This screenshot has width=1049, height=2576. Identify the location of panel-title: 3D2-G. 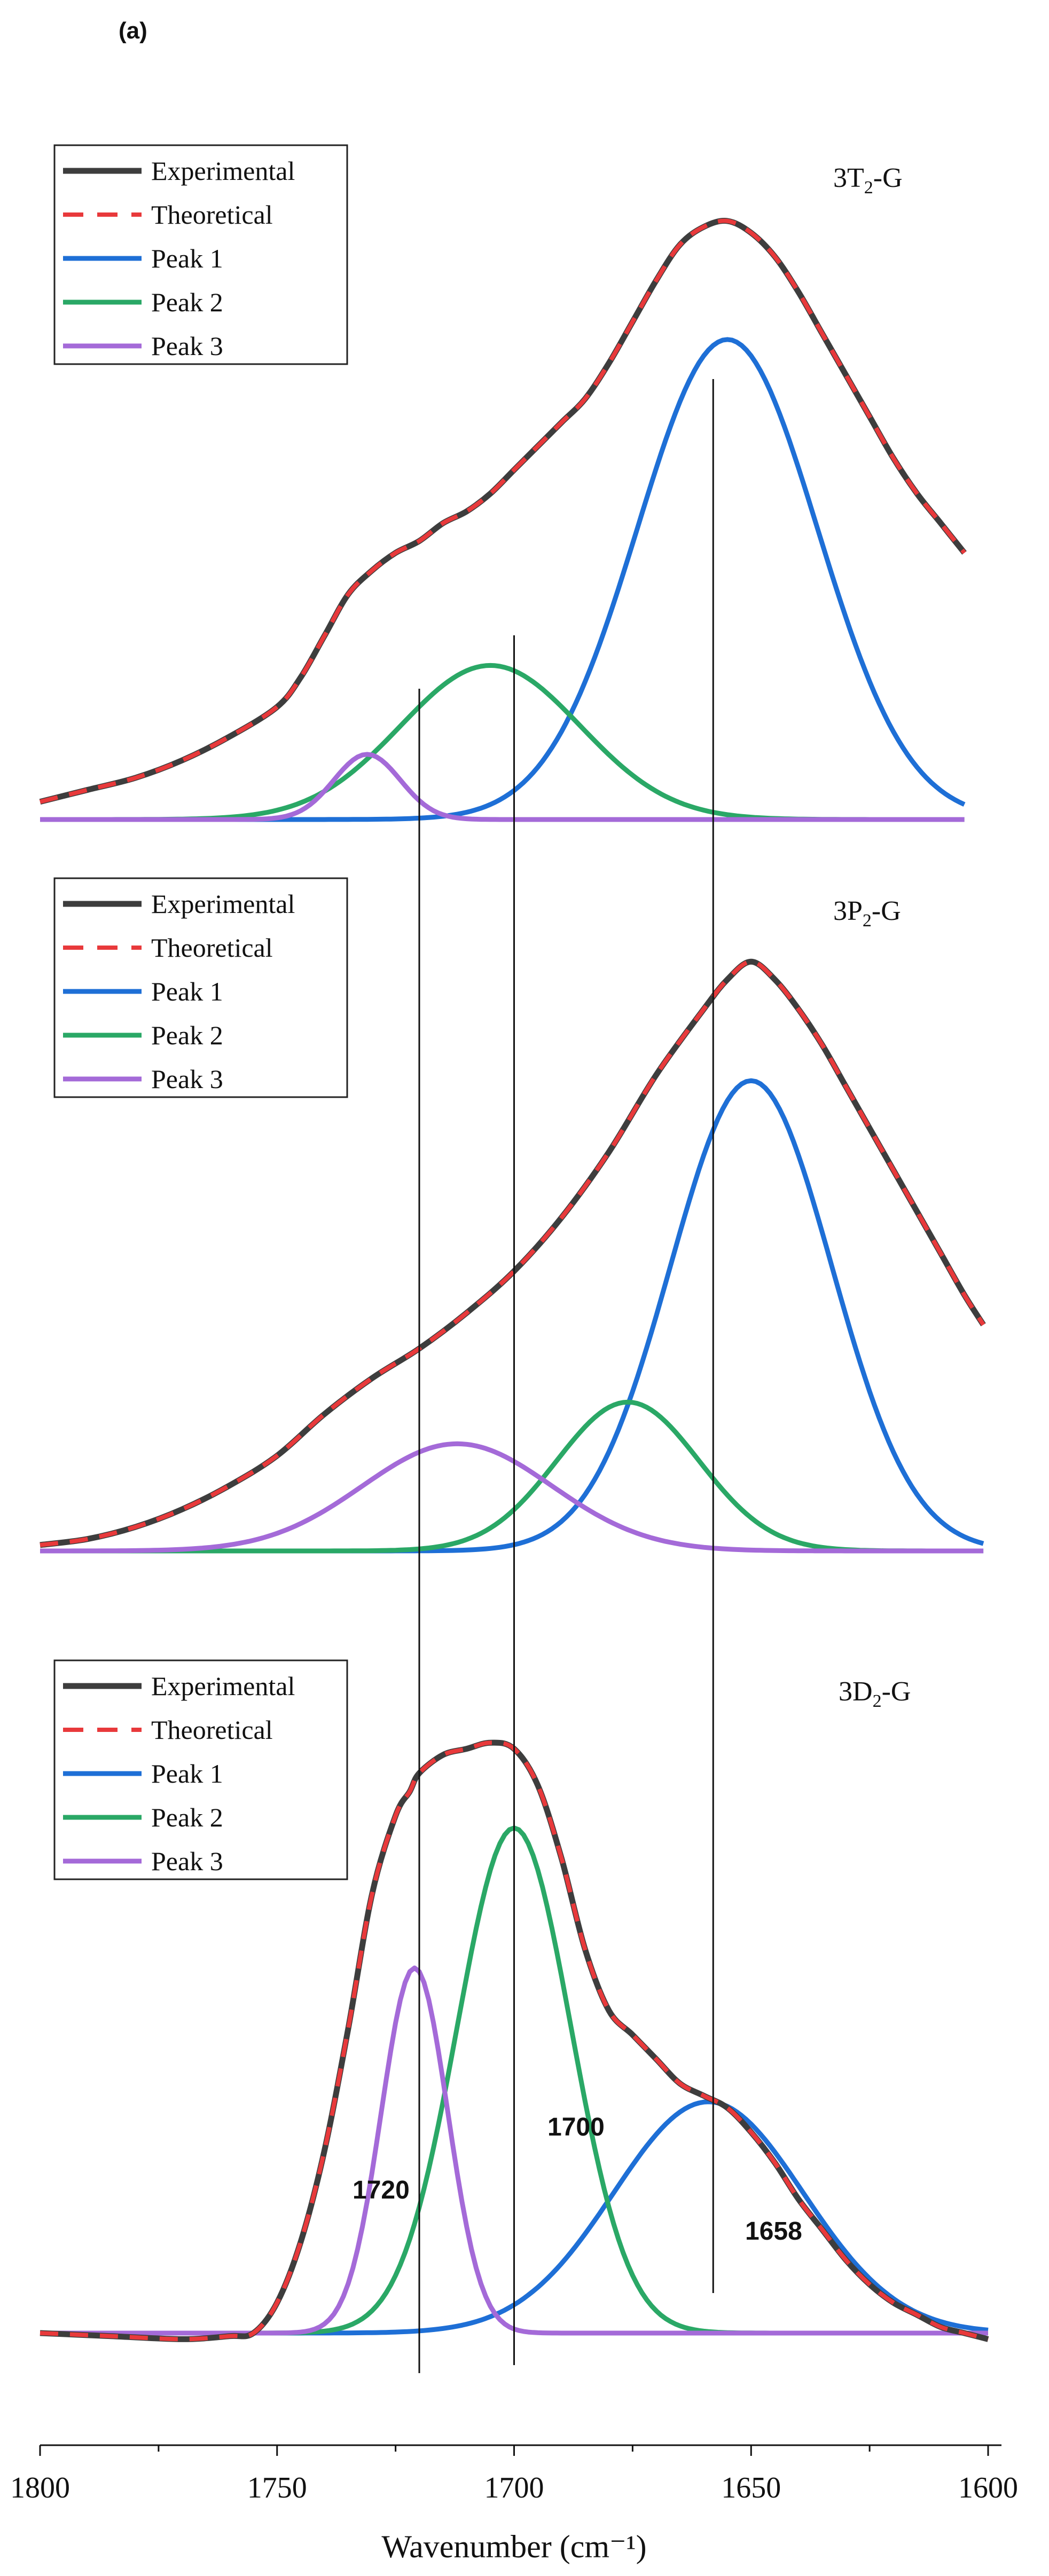
(875, 1693).